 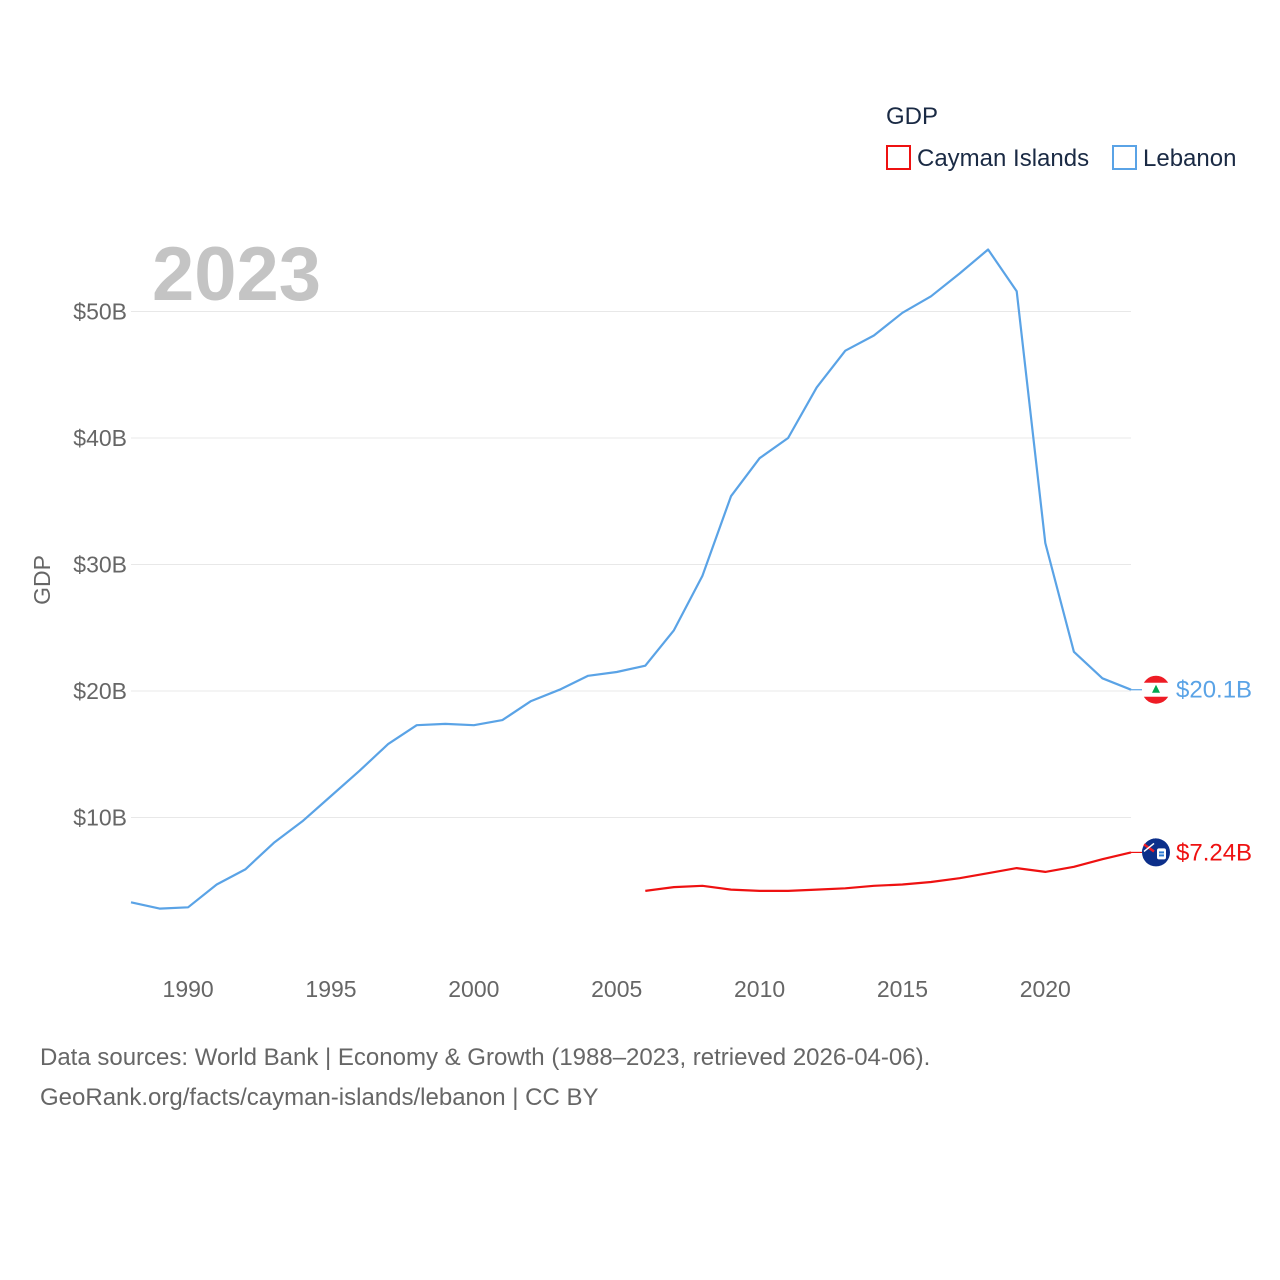 I want to click on legend-swatch-lebanon, so click(x=1124, y=157).